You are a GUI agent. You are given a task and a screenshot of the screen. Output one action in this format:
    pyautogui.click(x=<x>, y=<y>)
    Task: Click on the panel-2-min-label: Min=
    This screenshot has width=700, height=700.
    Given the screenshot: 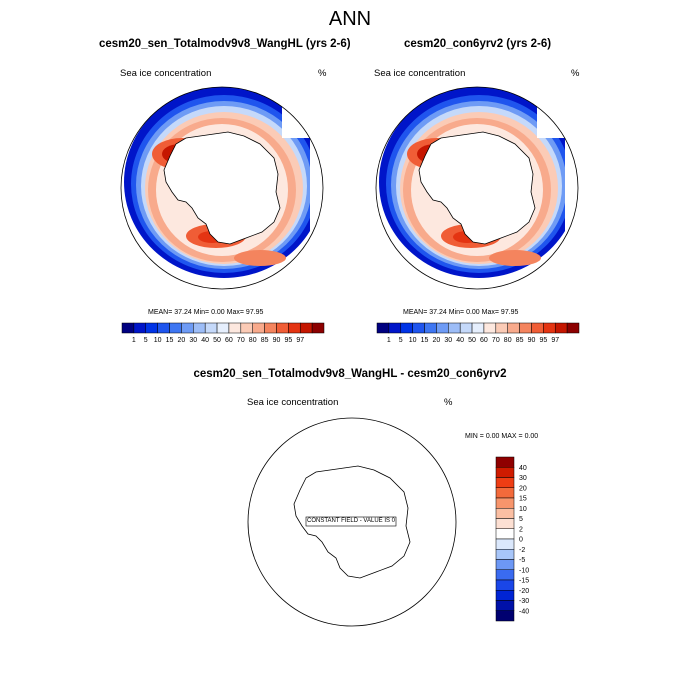 What is the action you would take?
    pyautogui.click(x=456, y=312)
    